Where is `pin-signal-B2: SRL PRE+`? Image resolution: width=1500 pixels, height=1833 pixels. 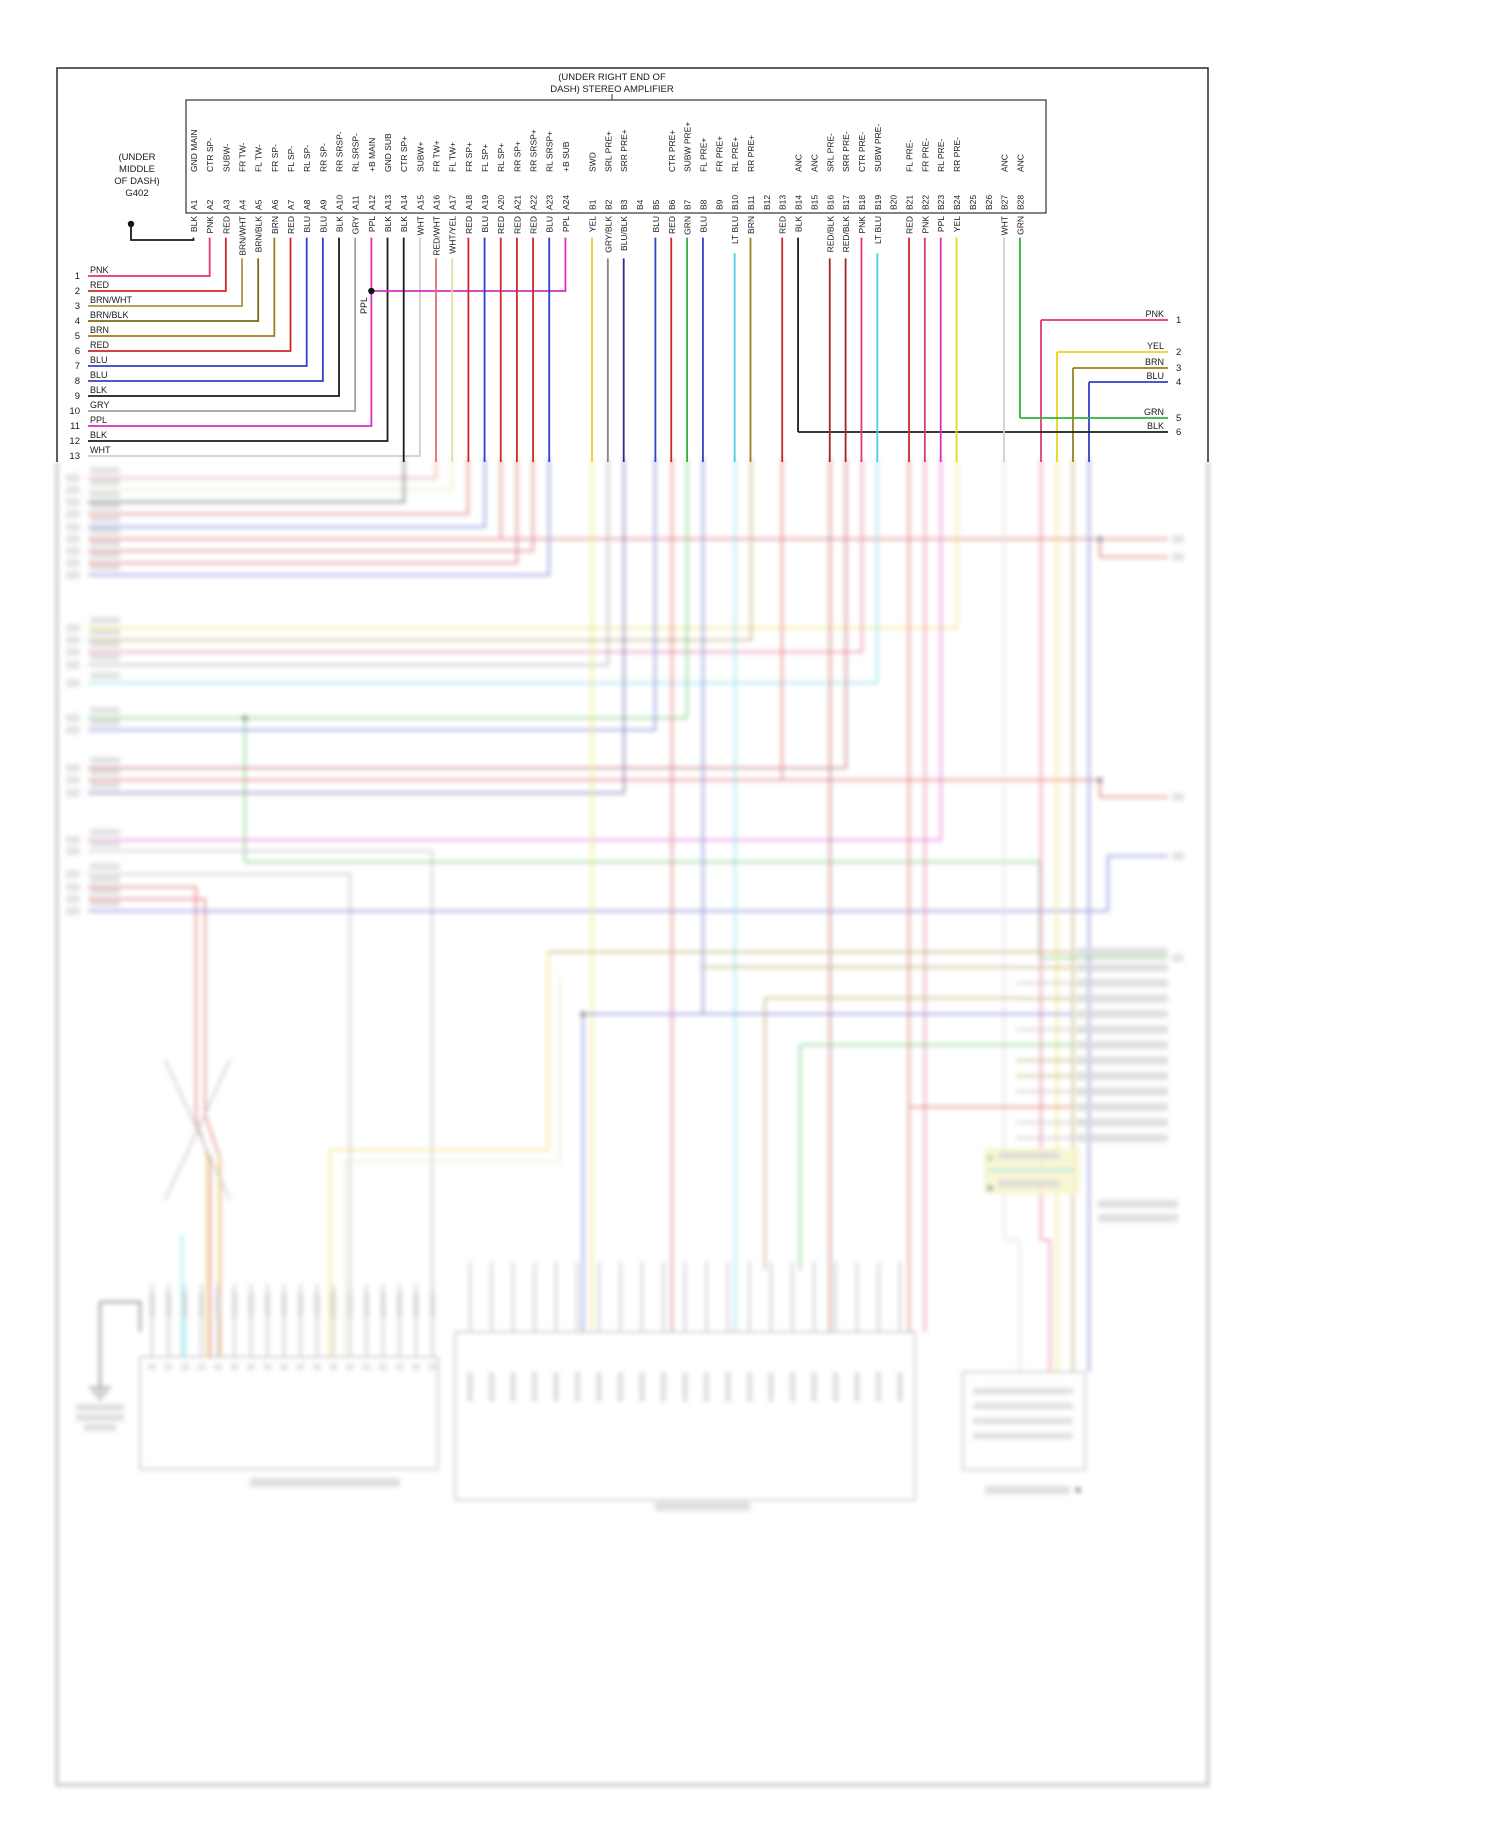 pin-signal-B2: SRL PRE+ is located at coordinates (608, 151).